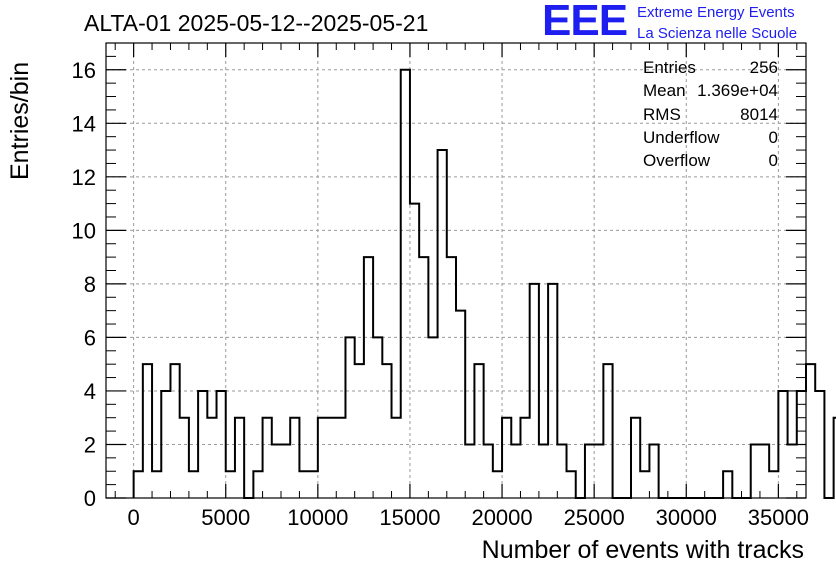 The image size is (836, 572). What do you see at coordinates (759, 114) in the screenshot?
I see `stat-rms-value: 8014` at bounding box center [759, 114].